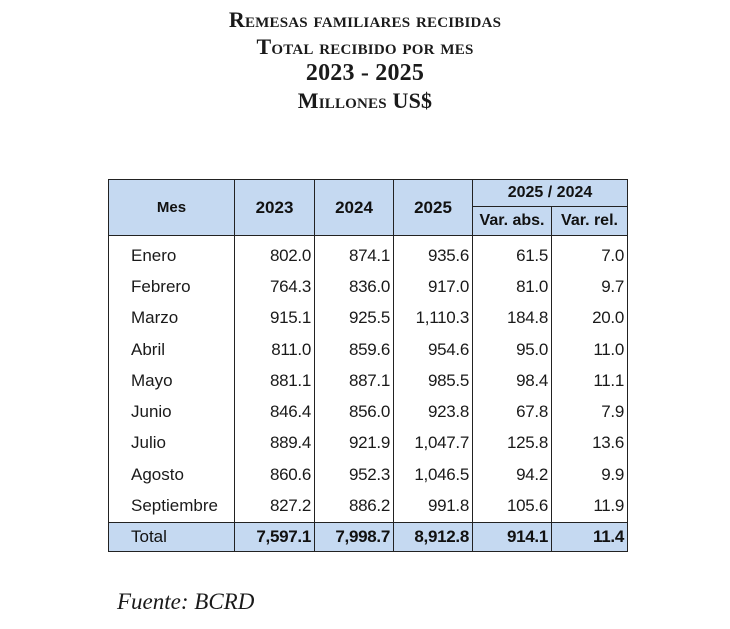  What do you see at coordinates (589, 221) in the screenshot?
I see `header-var-rel: Var. rel.` at bounding box center [589, 221].